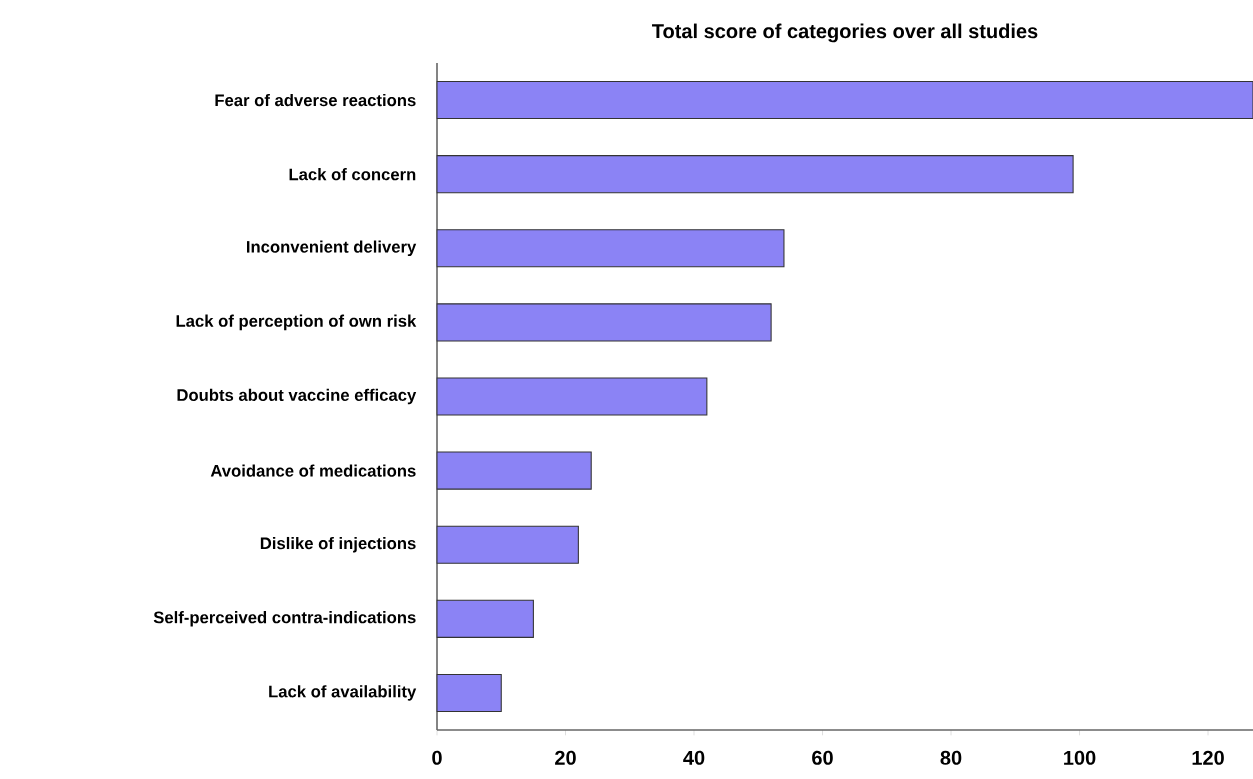 This screenshot has width=1253, height=779. What do you see at coordinates (565, 757) in the screenshot?
I see `x-tick-label: 20` at bounding box center [565, 757].